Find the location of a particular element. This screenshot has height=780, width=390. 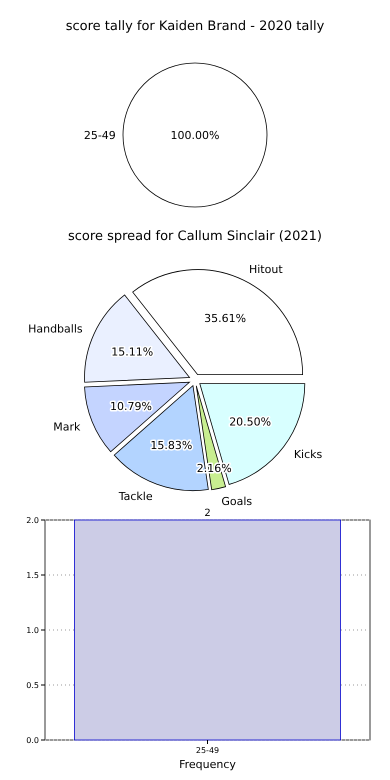

y-tick-label: 2.0 is located at coordinates (32, 520).